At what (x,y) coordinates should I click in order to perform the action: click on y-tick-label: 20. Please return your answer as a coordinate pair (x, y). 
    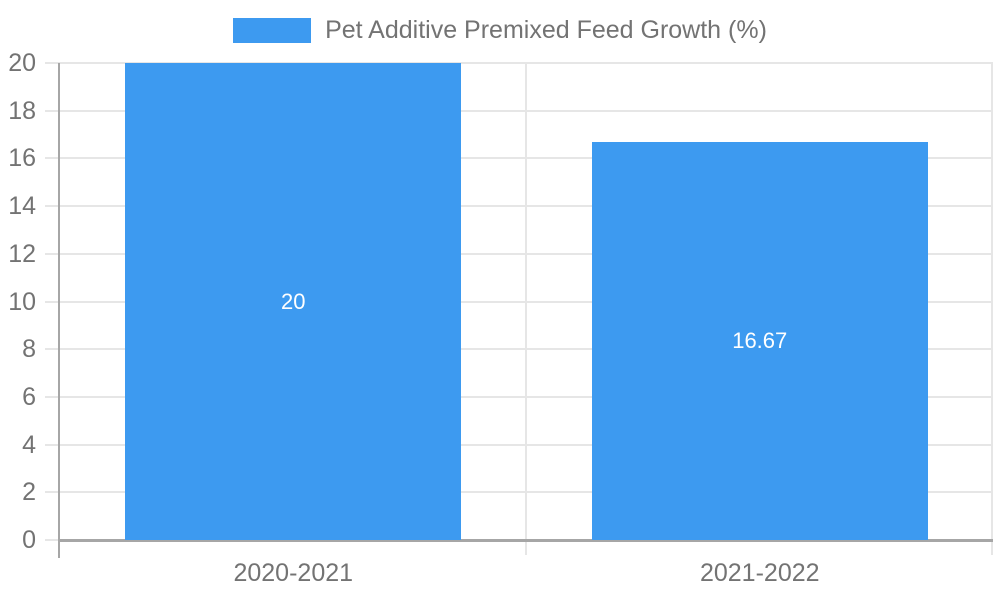
    Looking at the image, I should click on (22, 63).